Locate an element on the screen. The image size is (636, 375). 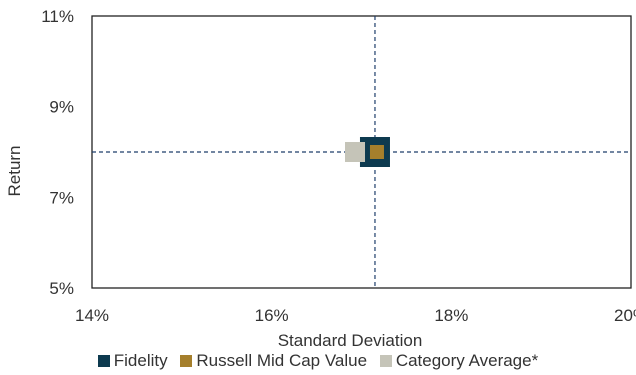
legend-label-category-average: Category Average* is located at coordinates (467, 360).